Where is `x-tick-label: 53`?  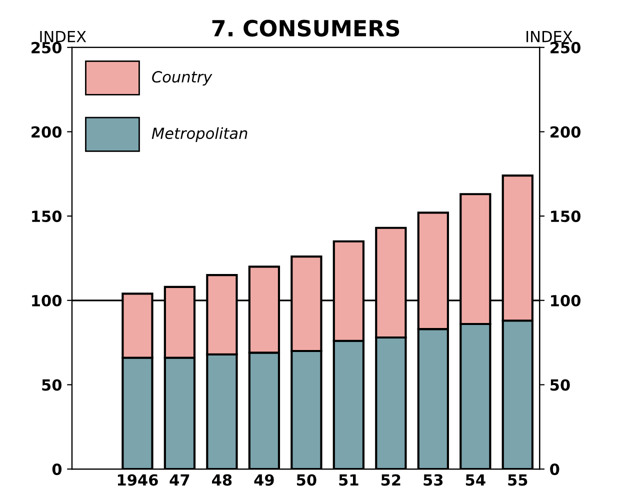 x-tick-label: 53 is located at coordinates (433, 480).